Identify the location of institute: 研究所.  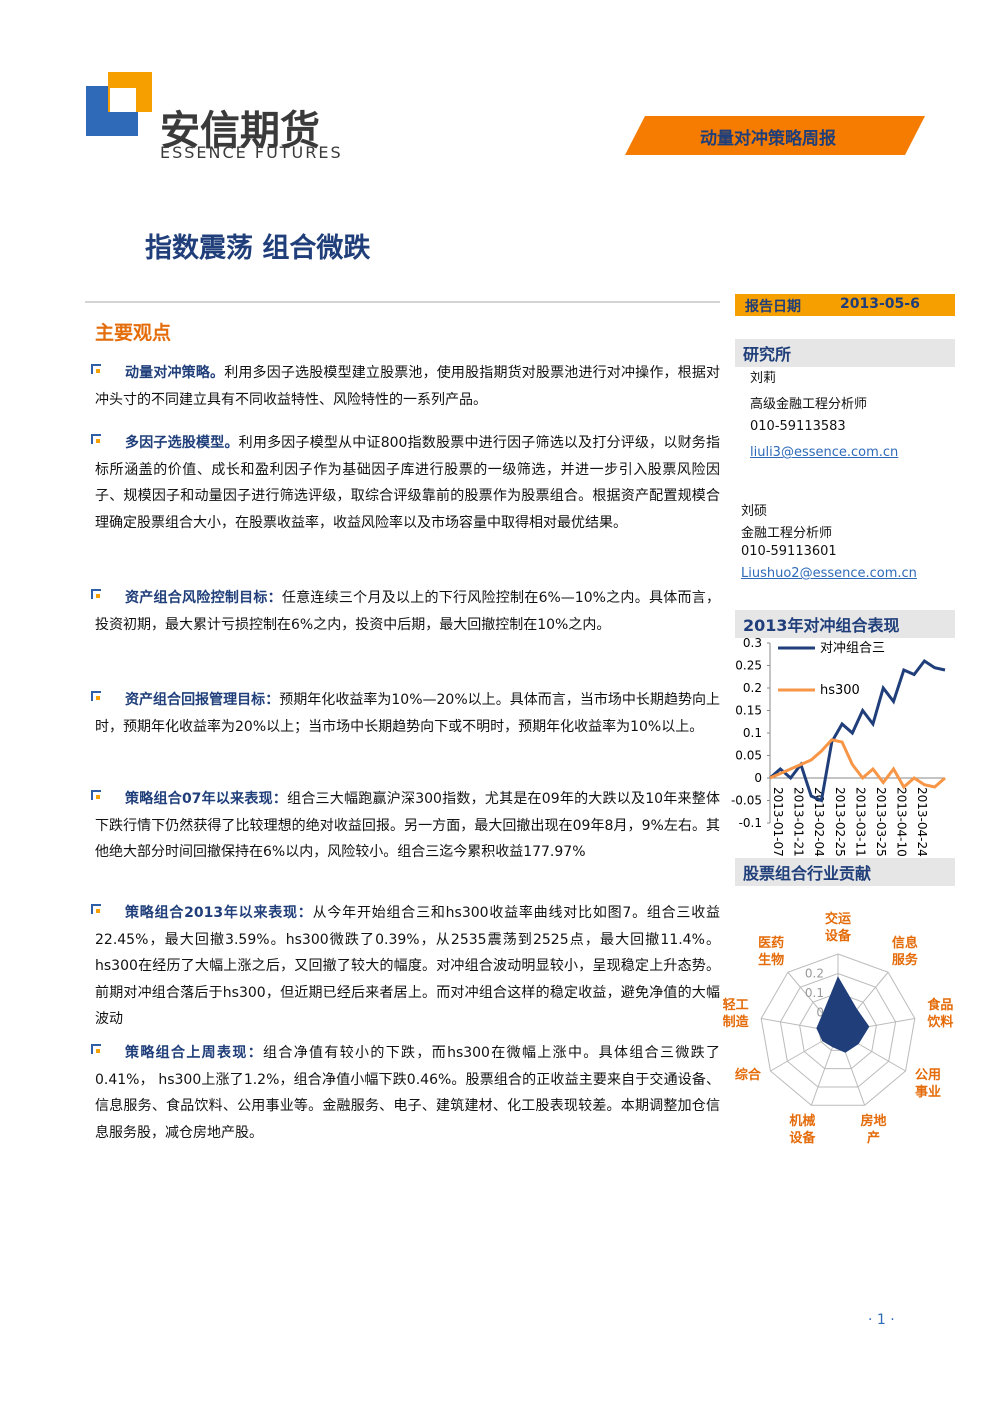
(845, 353).